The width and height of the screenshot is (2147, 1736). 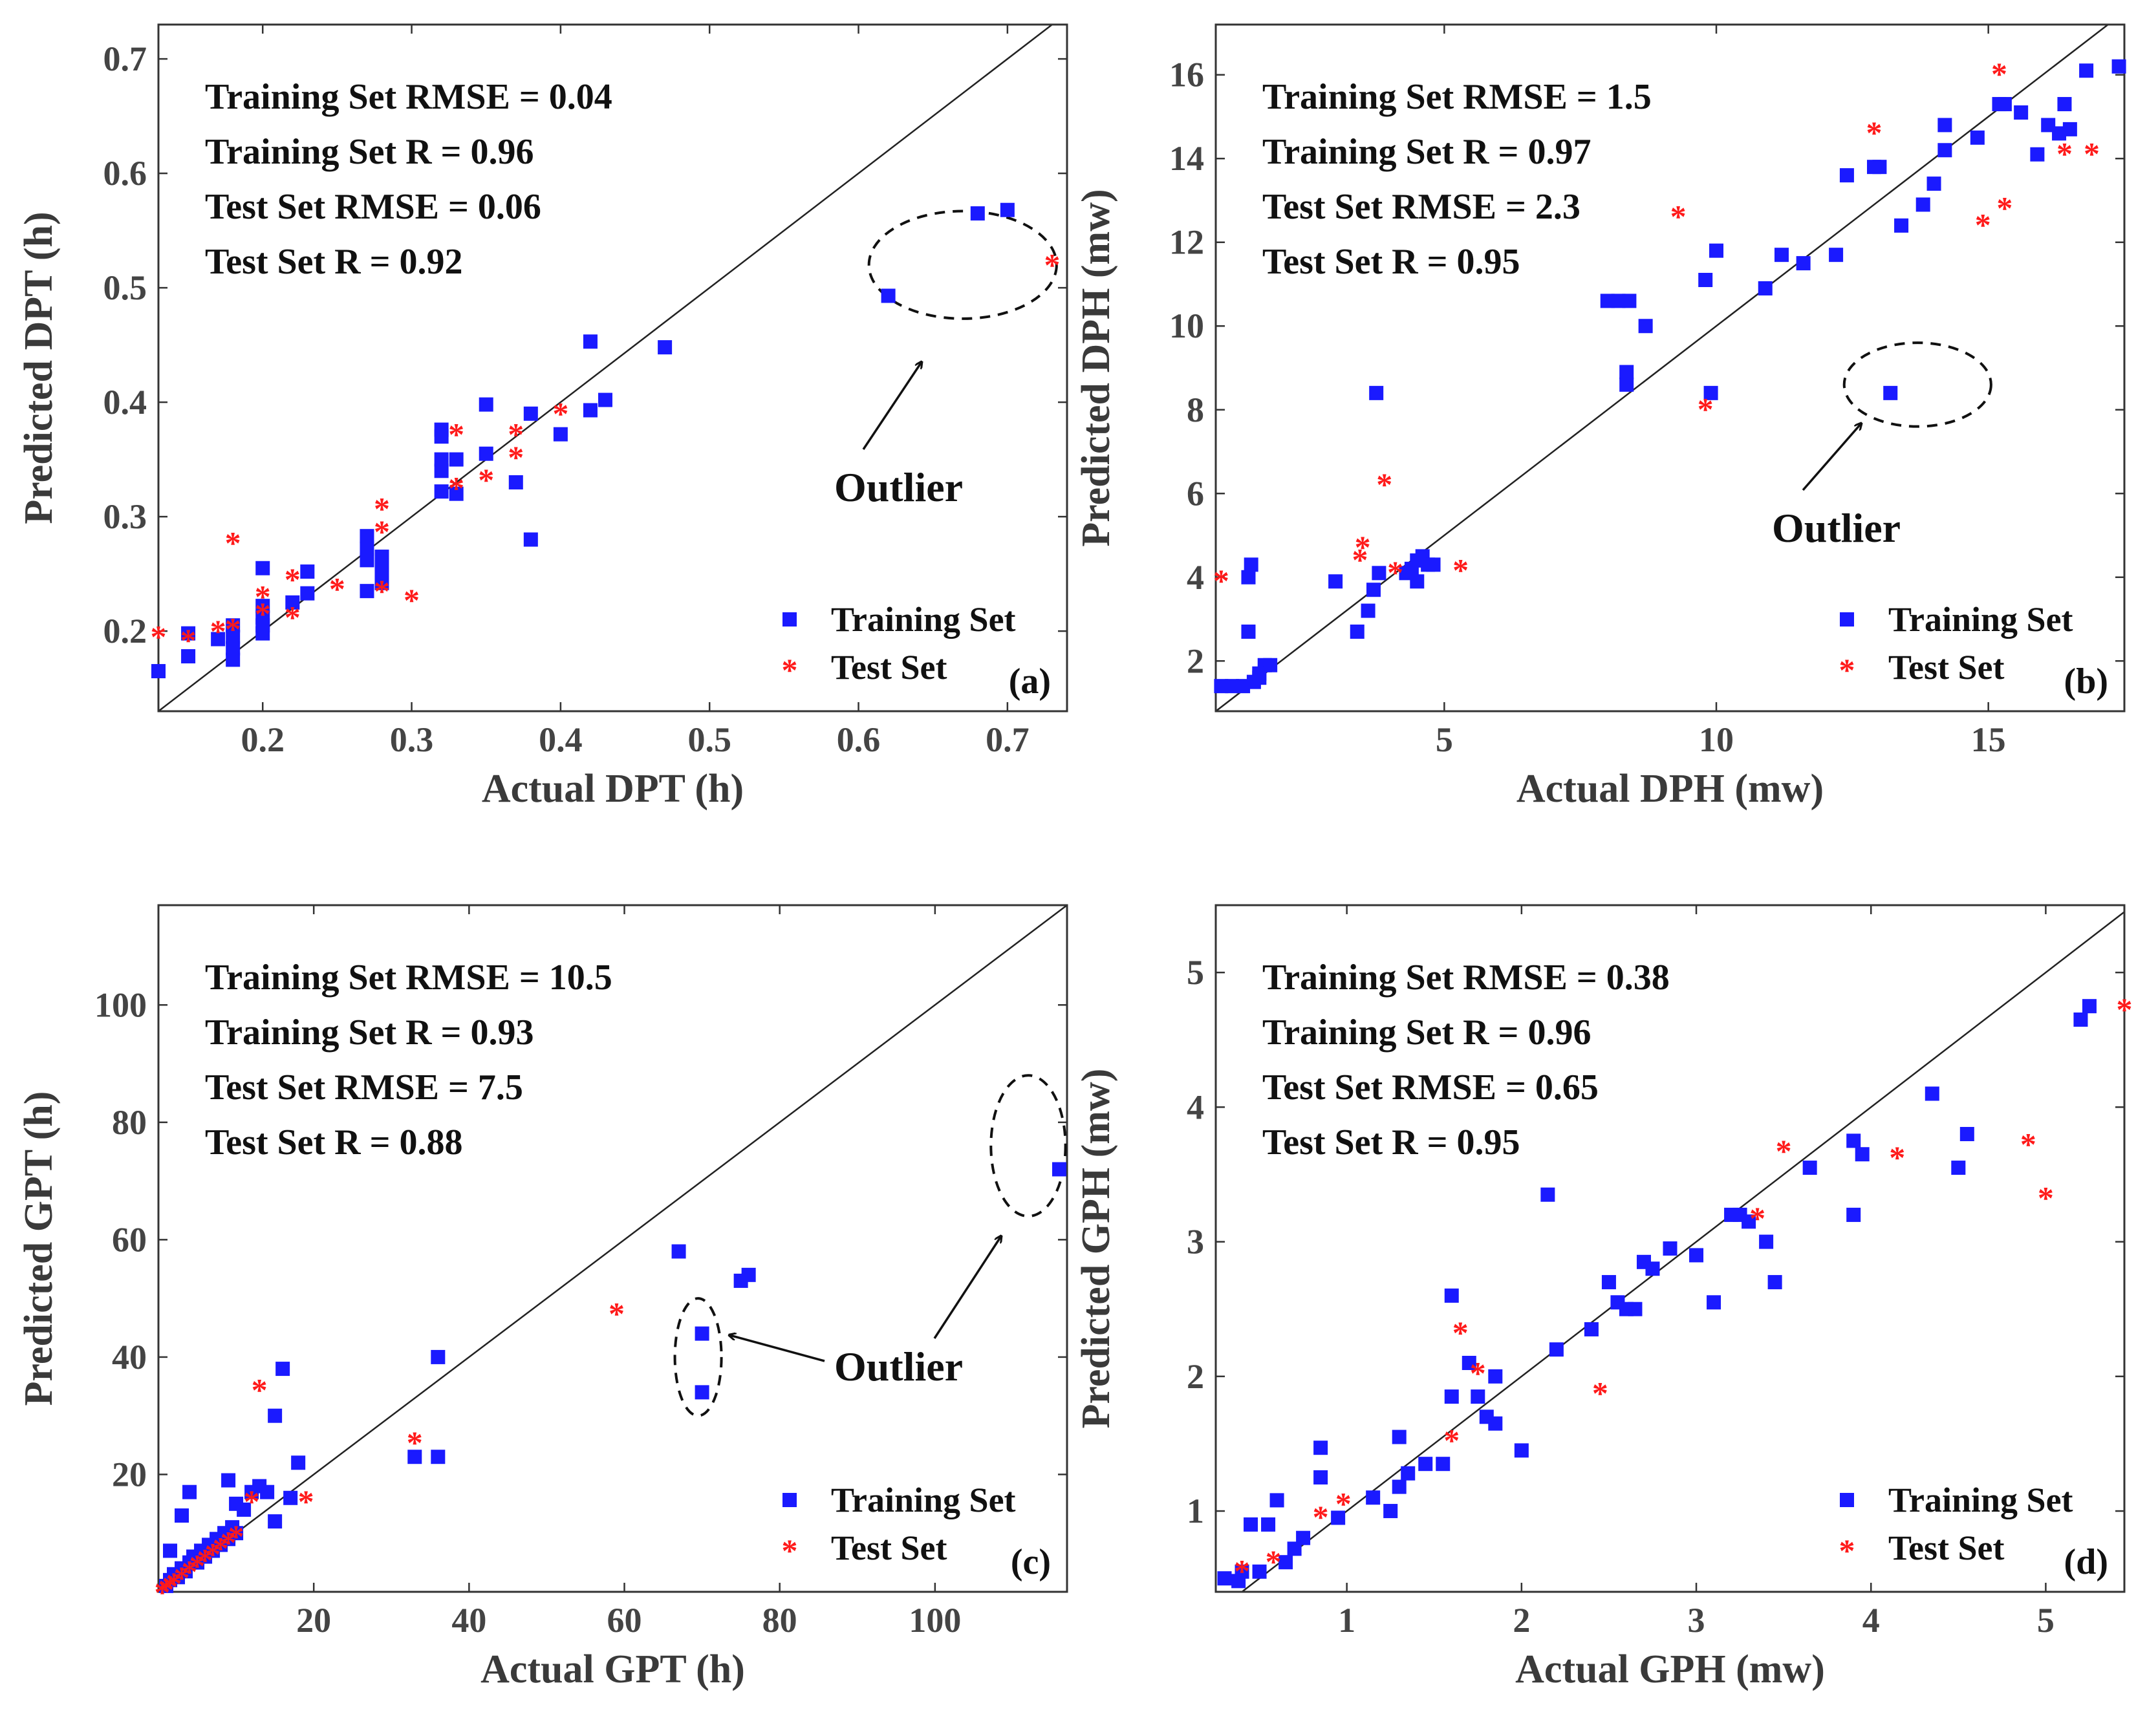 I want to click on stat-line: Training Set R = 0.96, so click(x=1426, y=1033).